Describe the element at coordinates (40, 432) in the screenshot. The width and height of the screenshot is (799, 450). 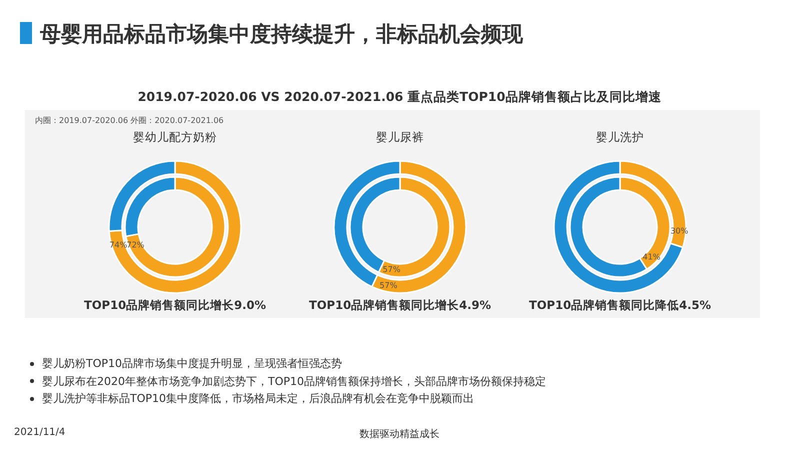
I see `text: 2021/11/4` at that location.